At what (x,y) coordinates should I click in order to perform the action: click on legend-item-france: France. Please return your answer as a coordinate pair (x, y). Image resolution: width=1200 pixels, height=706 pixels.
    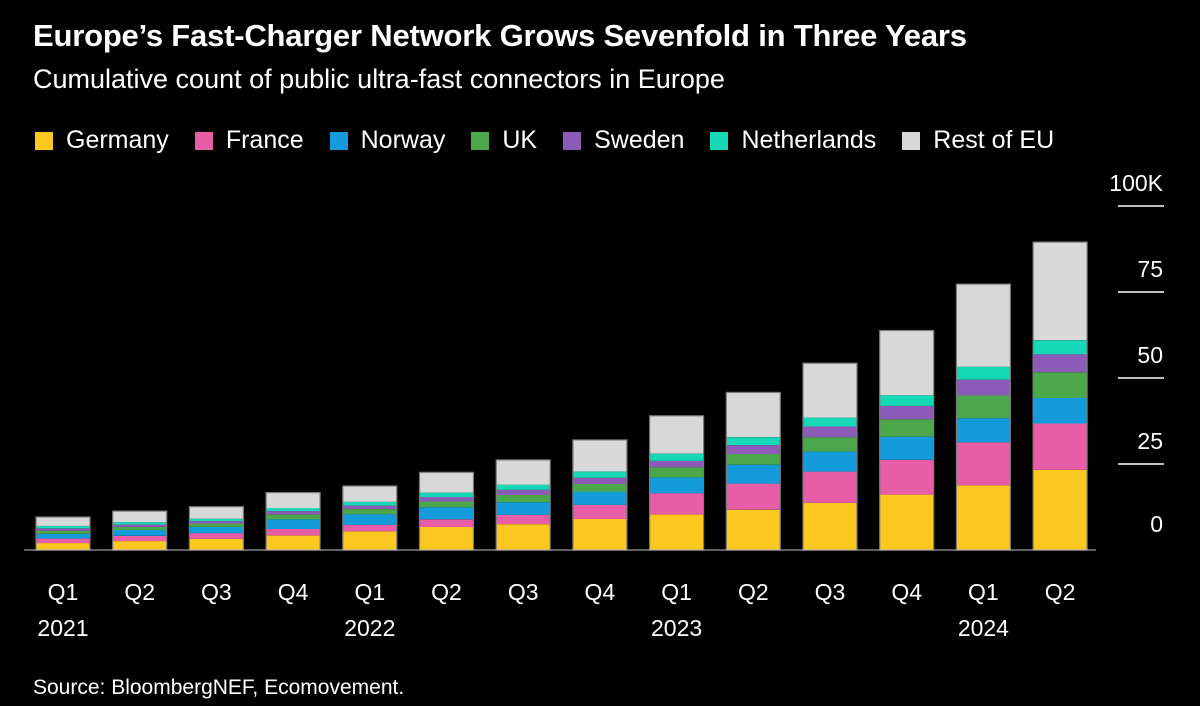
    Looking at the image, I should click on (249, 140).